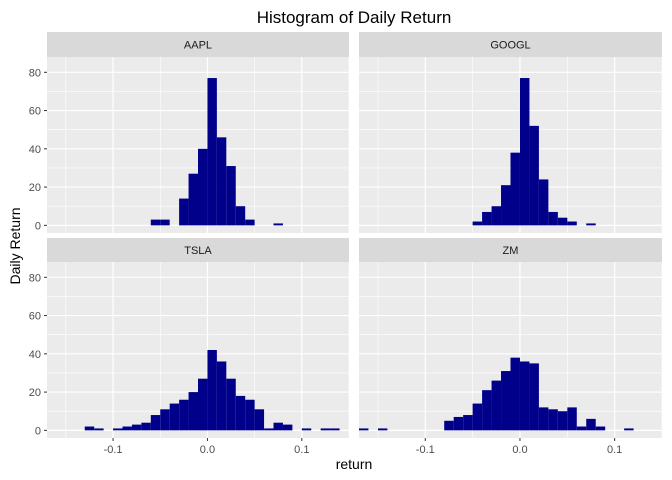  Describe the element at coordinates (15, 245) in the screenshot. I see `y-axis-title: Daily Return` at that location.